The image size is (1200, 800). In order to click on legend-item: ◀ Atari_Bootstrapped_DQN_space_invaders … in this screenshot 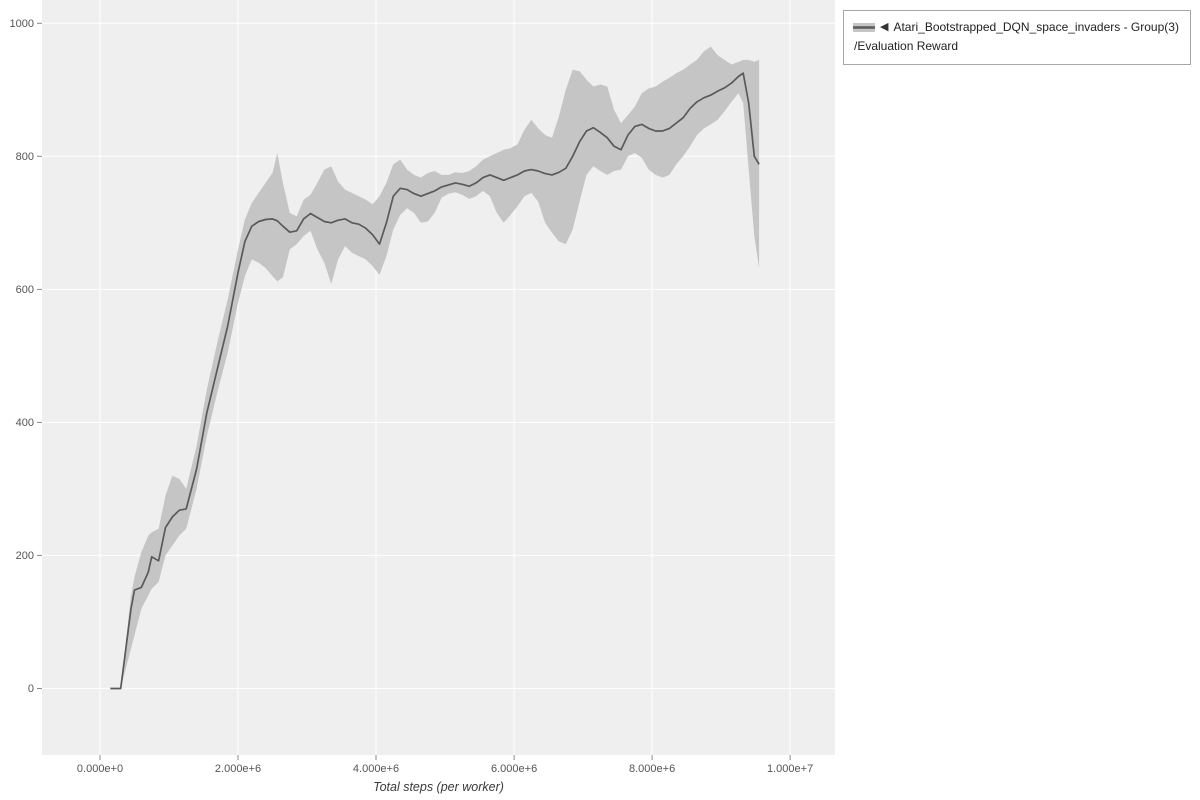, I will do `click(1017, 27)`.